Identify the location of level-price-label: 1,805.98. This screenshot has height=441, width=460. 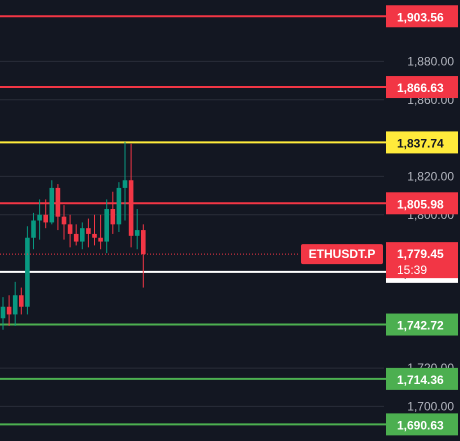
(420, 204).